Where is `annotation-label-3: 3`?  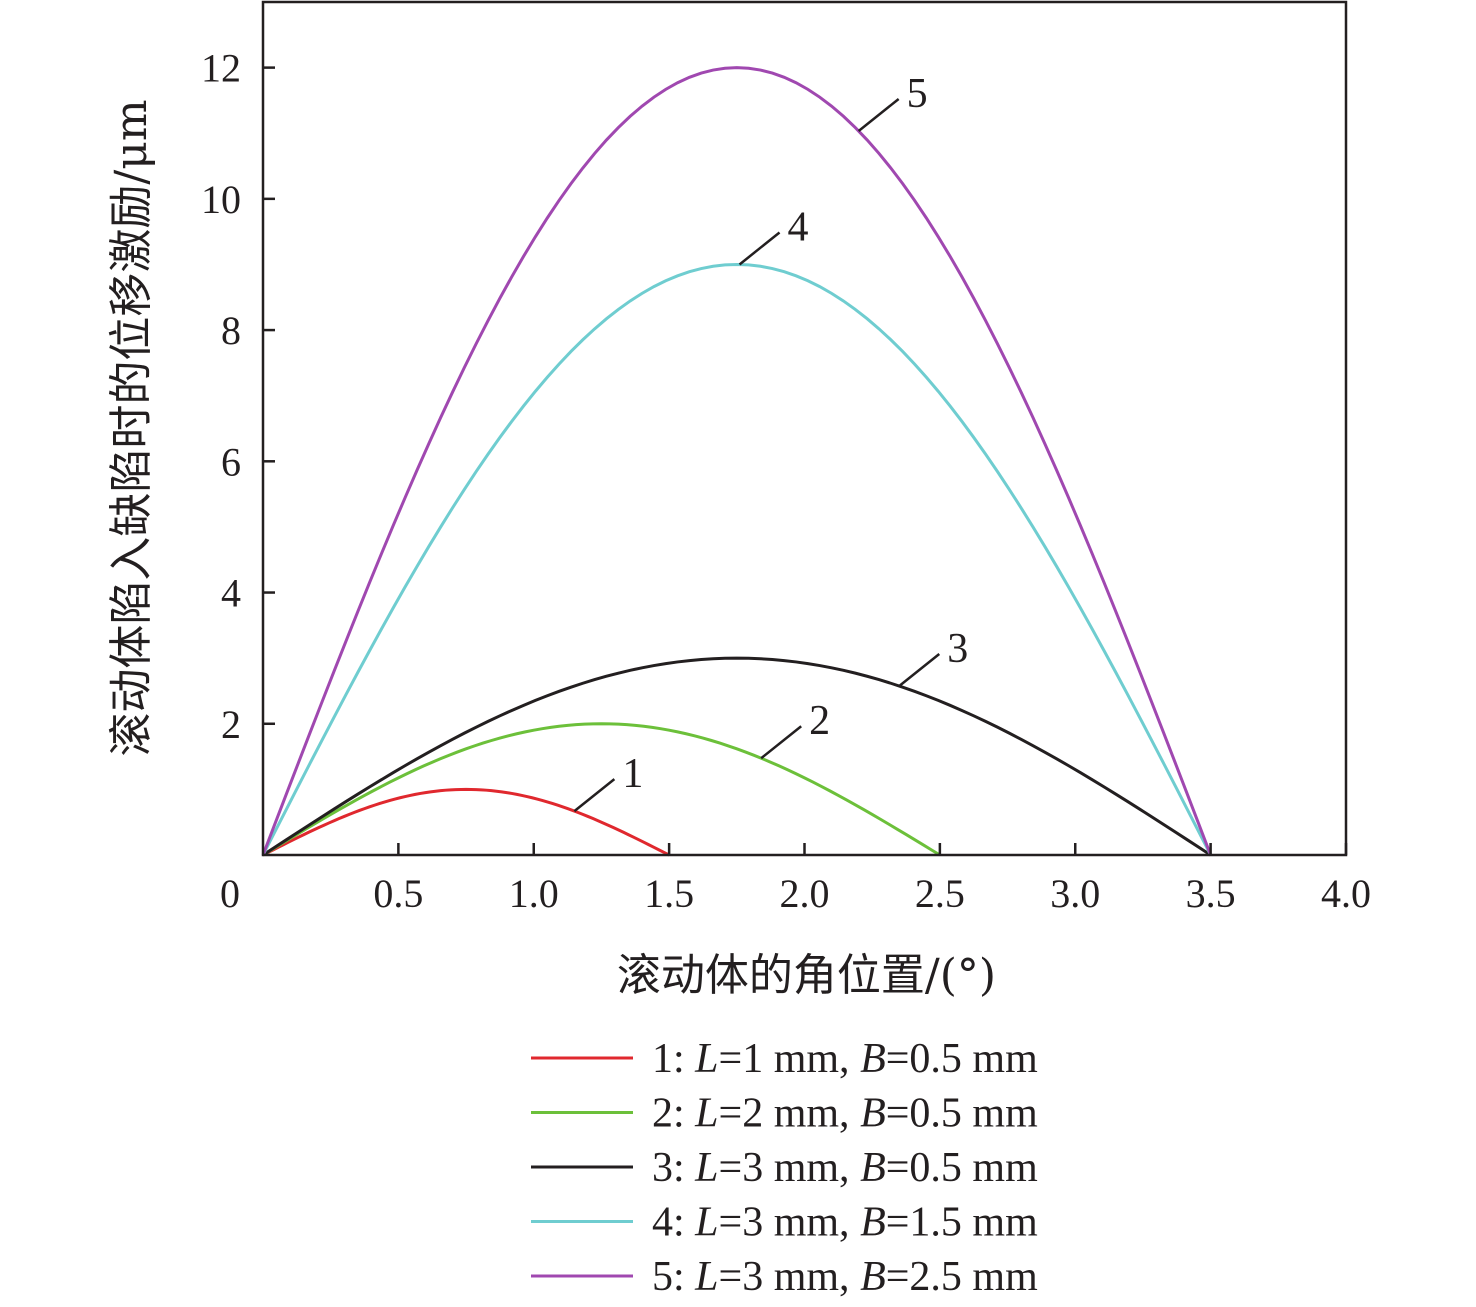
annotation-label-3: 3 is located at coordinates (957, 649).